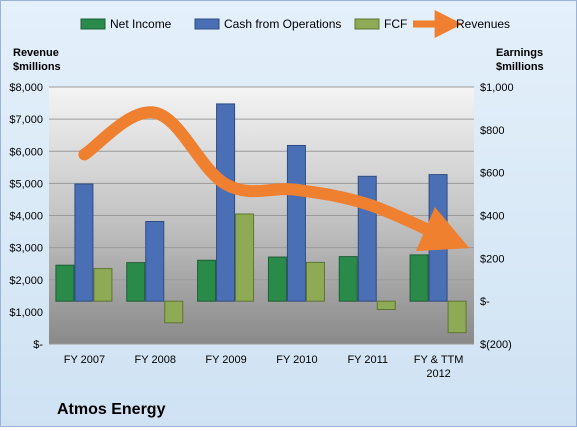 This screenshot has width=577, height=431. What do you see at coordinates (492, 259) in the screenshot?
I see `right-tick-label: $200` at bounding box center [492, 259].